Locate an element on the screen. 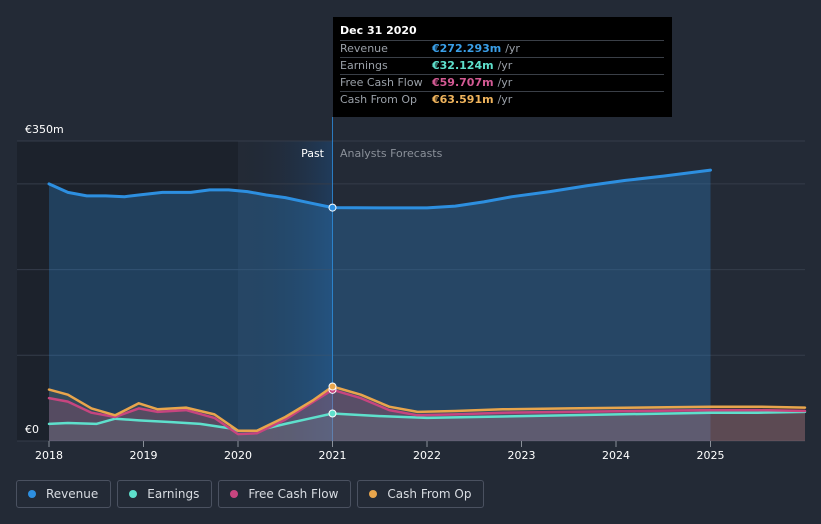  tooltip-row-revenue: Revenue €272.293m /yr is located at coordinates (502, 48).